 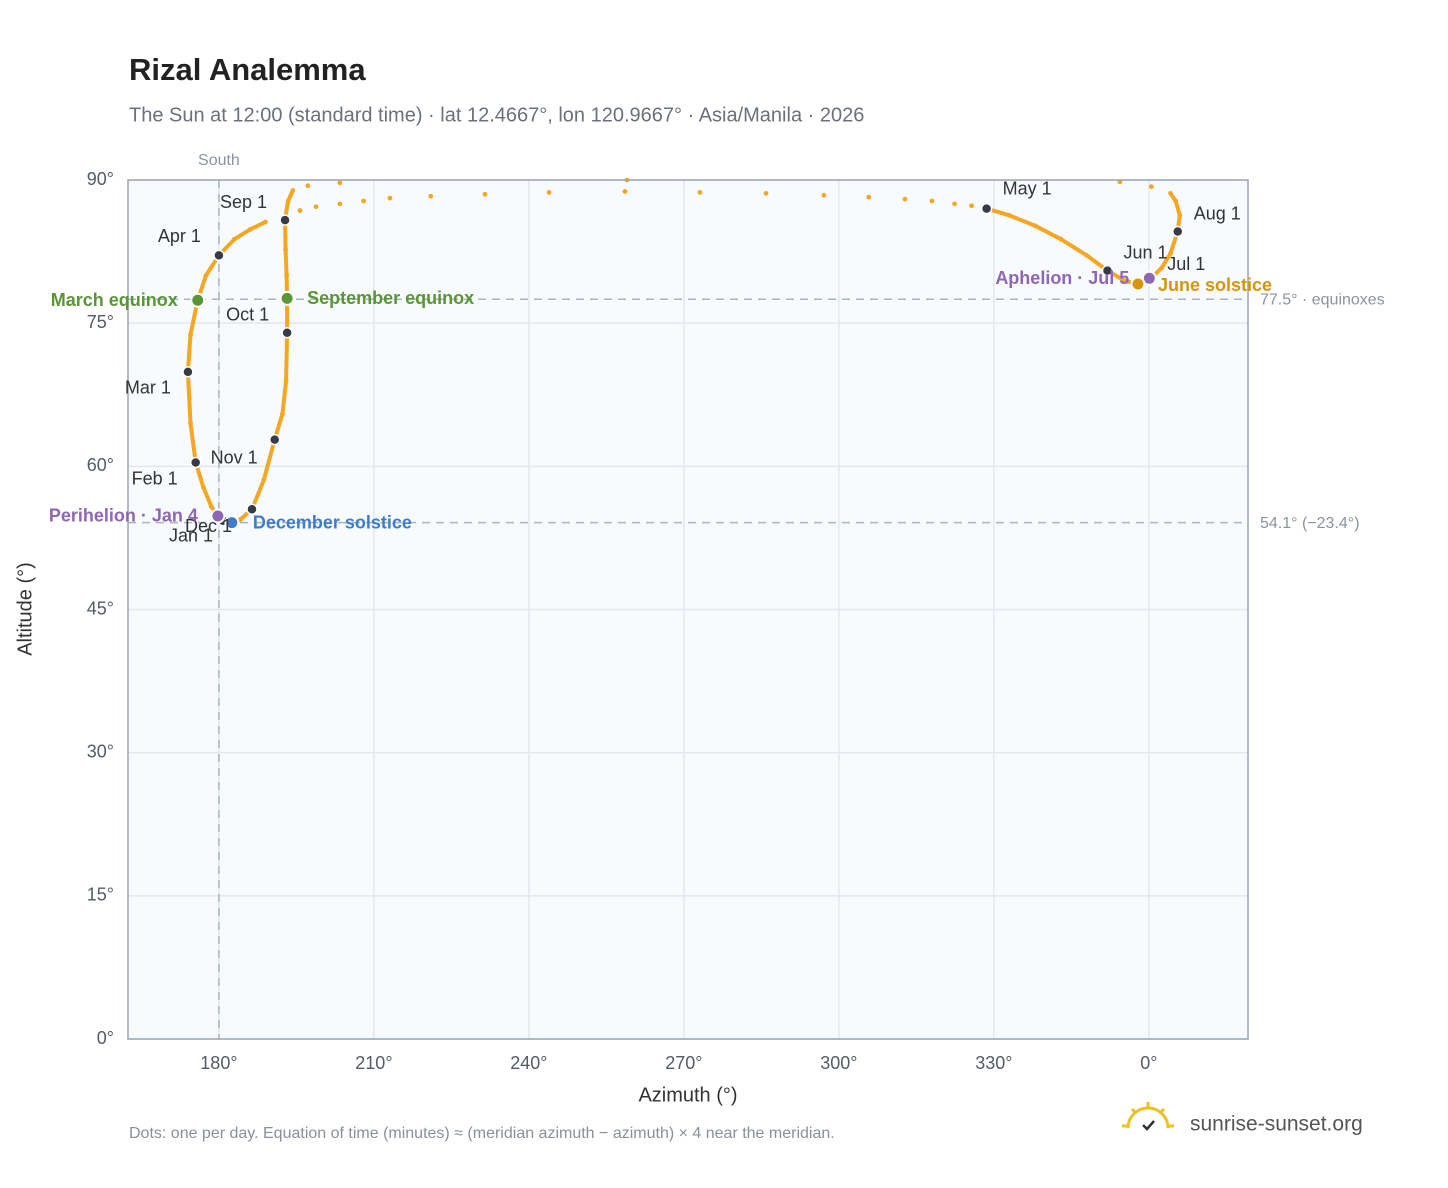 What do you see at coordinates (993, 1063) in the screenshot?
I see `x-tick-label: 330°` at bounding box center [993, 1063].